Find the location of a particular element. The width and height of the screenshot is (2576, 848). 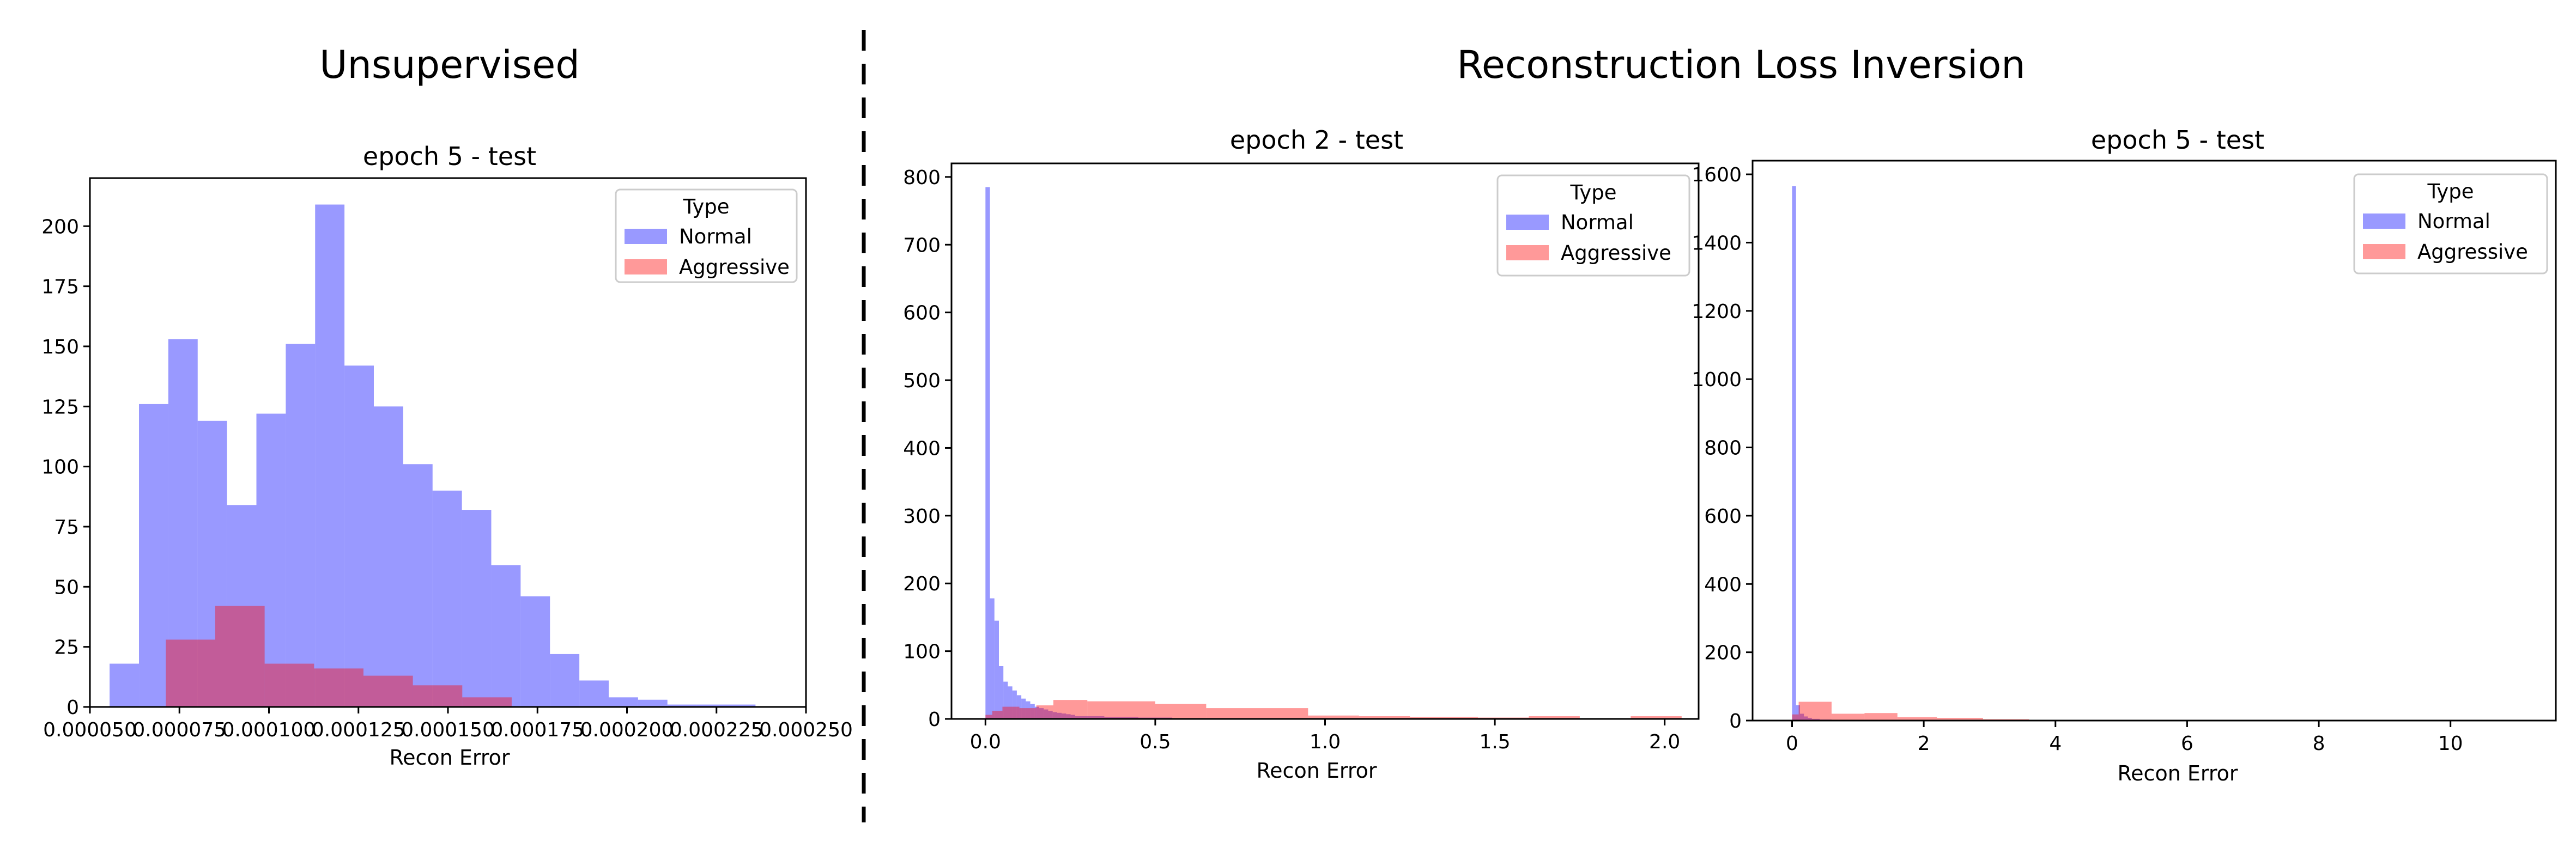

x-tick-label: 0.000100 is located at coordinates (269, 730).